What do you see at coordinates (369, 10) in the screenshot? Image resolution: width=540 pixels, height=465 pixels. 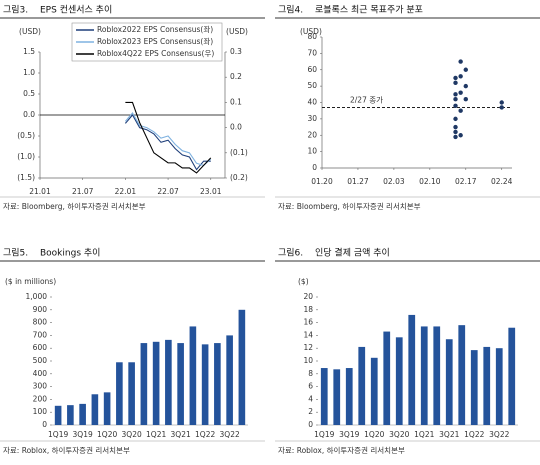 I see `chart-title: 로블록스 최근 목표주가 분포` at bounding box center [369, 10].